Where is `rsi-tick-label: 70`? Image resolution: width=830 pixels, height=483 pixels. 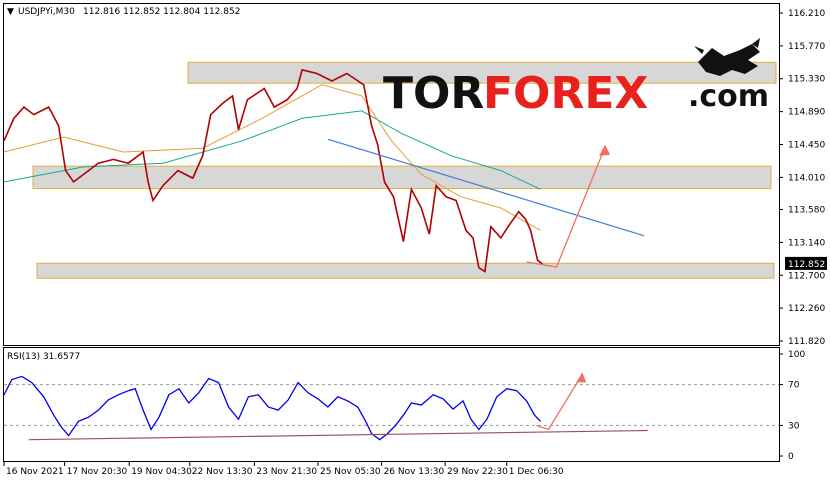 rsi-tick-label: 70 is located at coordinates (794, 386).